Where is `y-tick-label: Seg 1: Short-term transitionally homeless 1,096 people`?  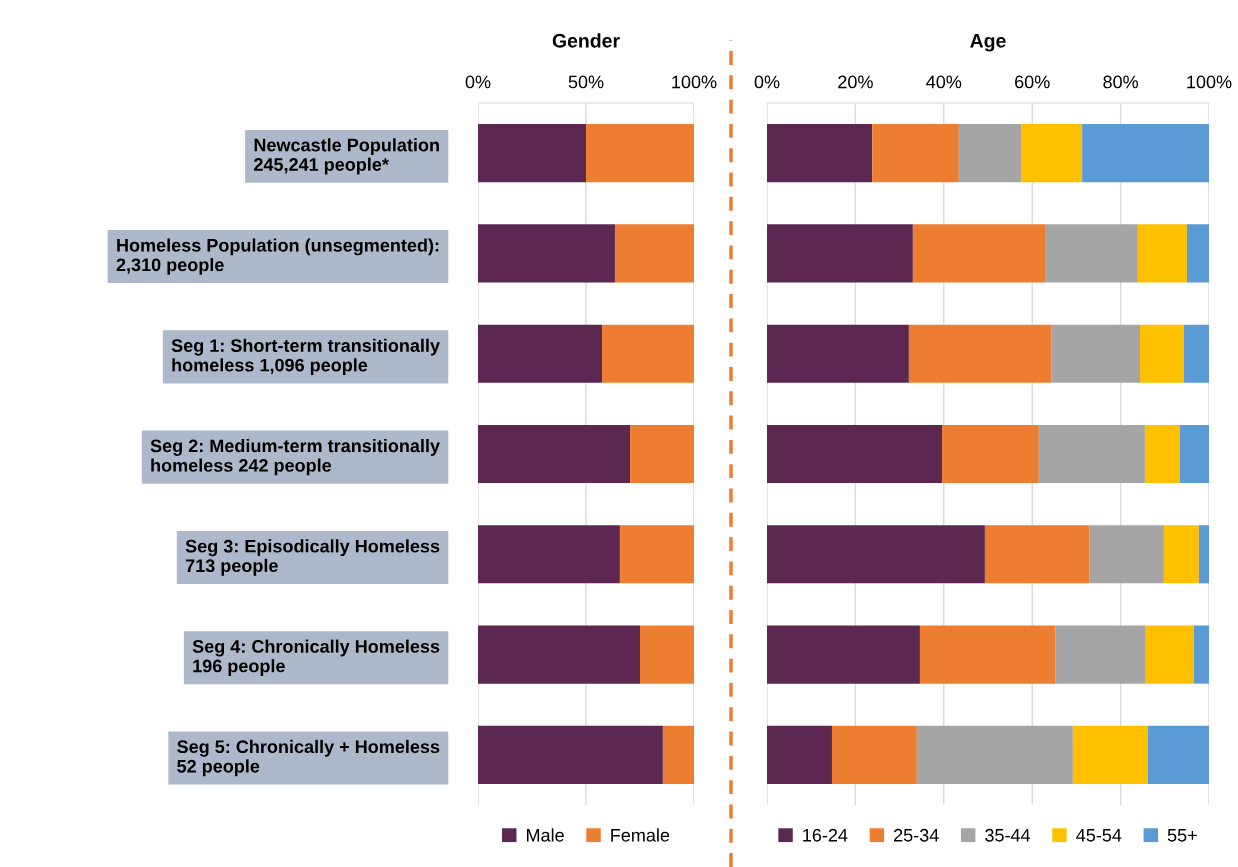 y-tick-label: Seg 1: Short-term transitionally homeless 1,096 people is located at coordinates (305, 357).